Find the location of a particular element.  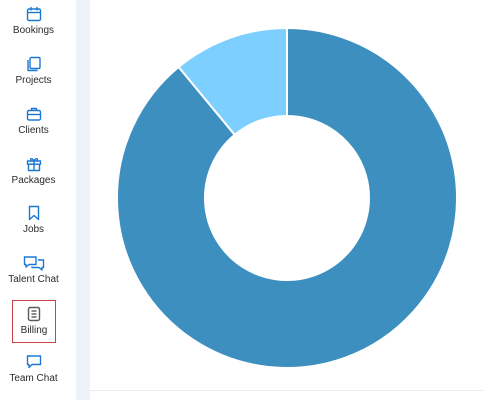

sidebar-item-label: Clients is located at coordinates (33, 130).